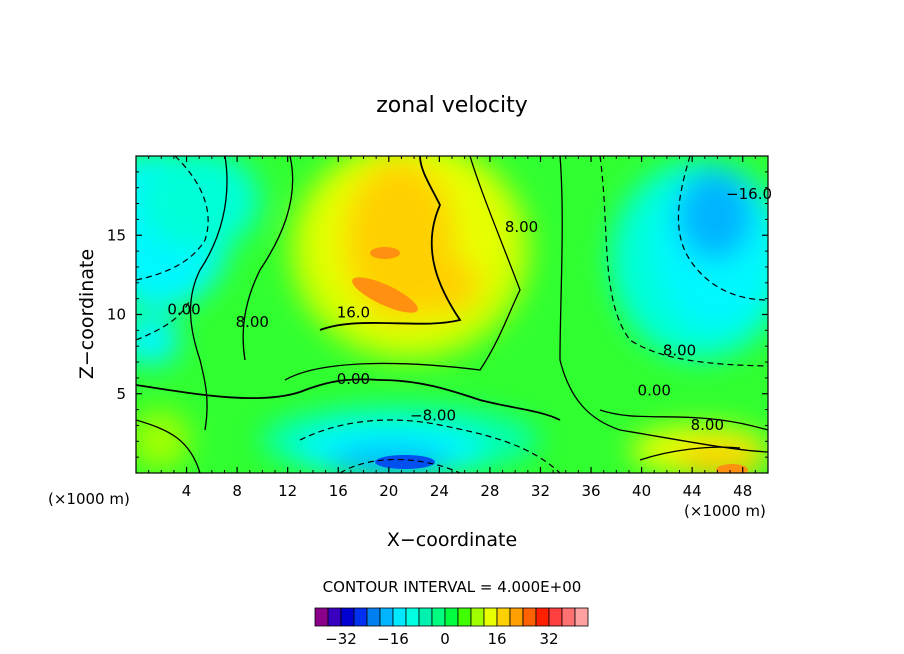  I want to click on x-axis-label: X−coordinate, so click(452, 540).